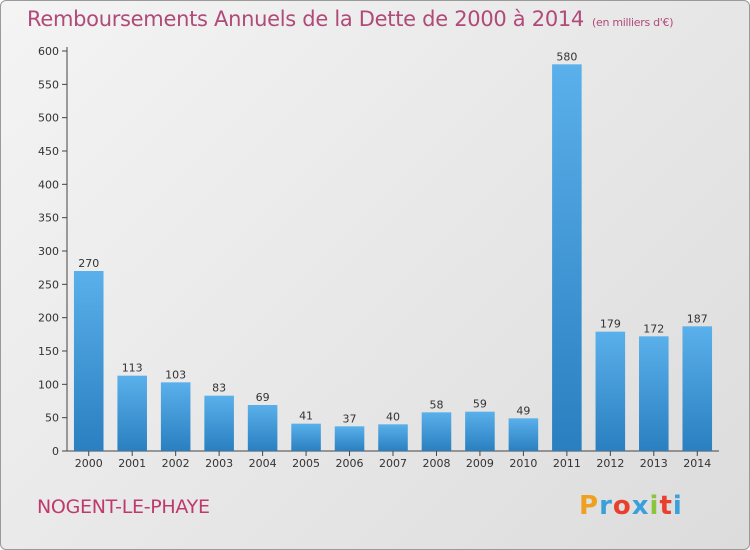 The height and width of the screenshot is (550, 750). Describe the element at coordinates (48, 218) in the screenshot. I see `y-tick-label: 350` at that location.